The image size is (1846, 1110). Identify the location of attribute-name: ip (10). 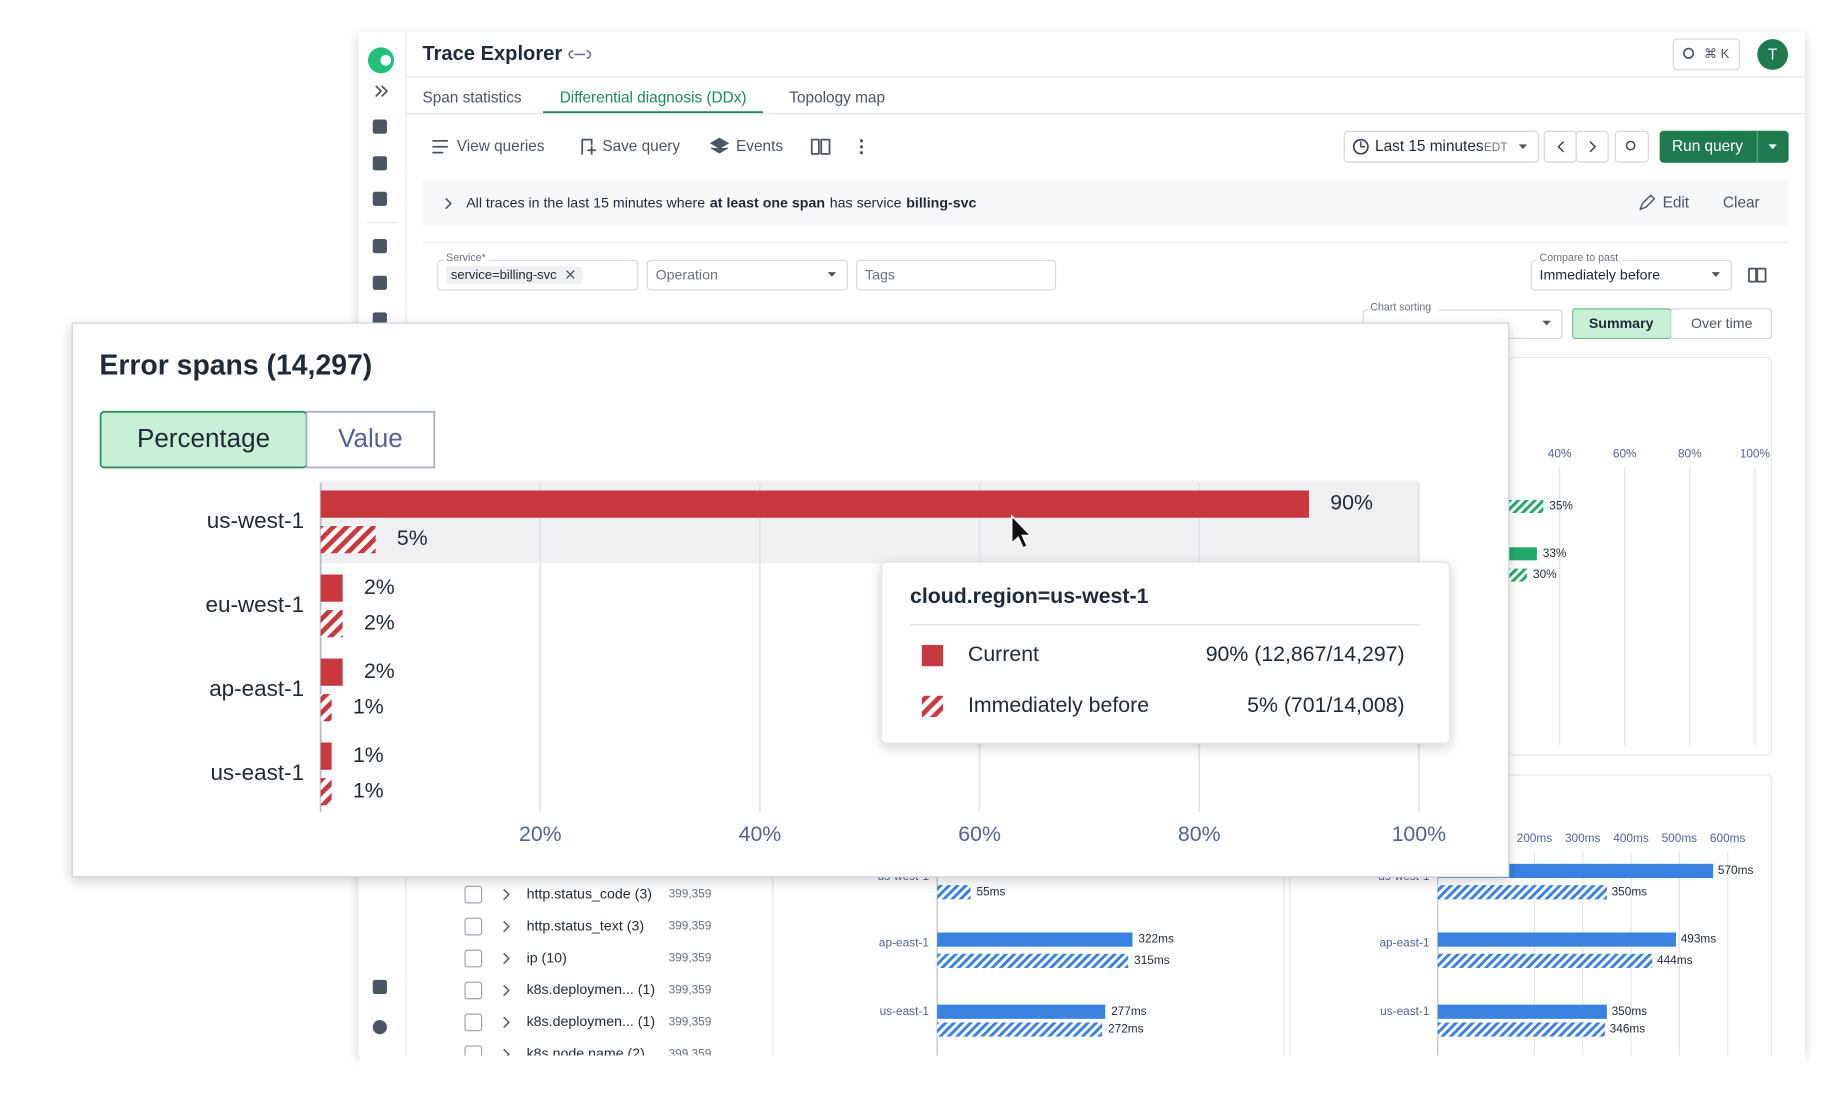
(547, 958).